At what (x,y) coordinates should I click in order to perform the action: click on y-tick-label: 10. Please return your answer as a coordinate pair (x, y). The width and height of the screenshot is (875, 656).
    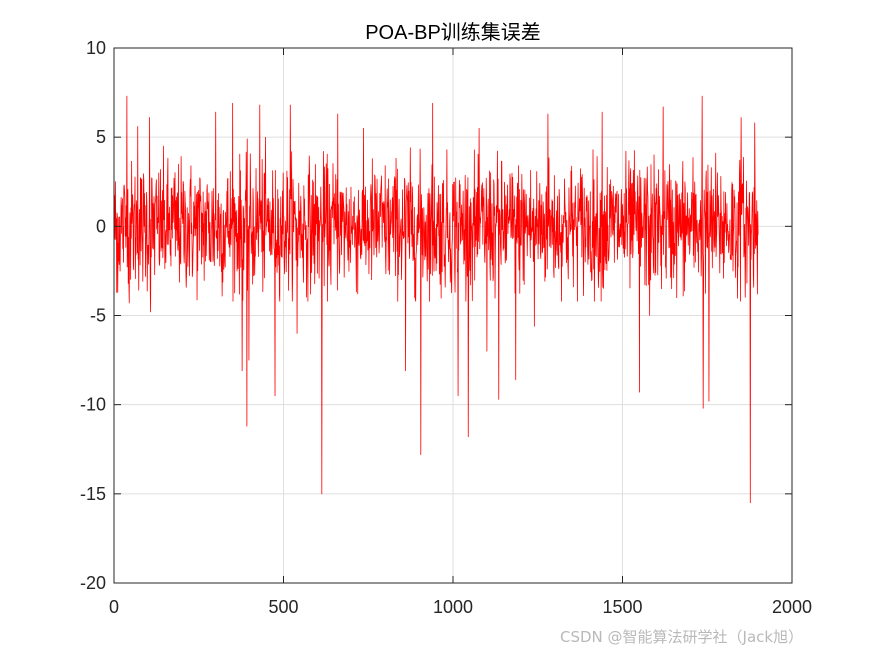
    Looking at the image, I should click on (96, 48).